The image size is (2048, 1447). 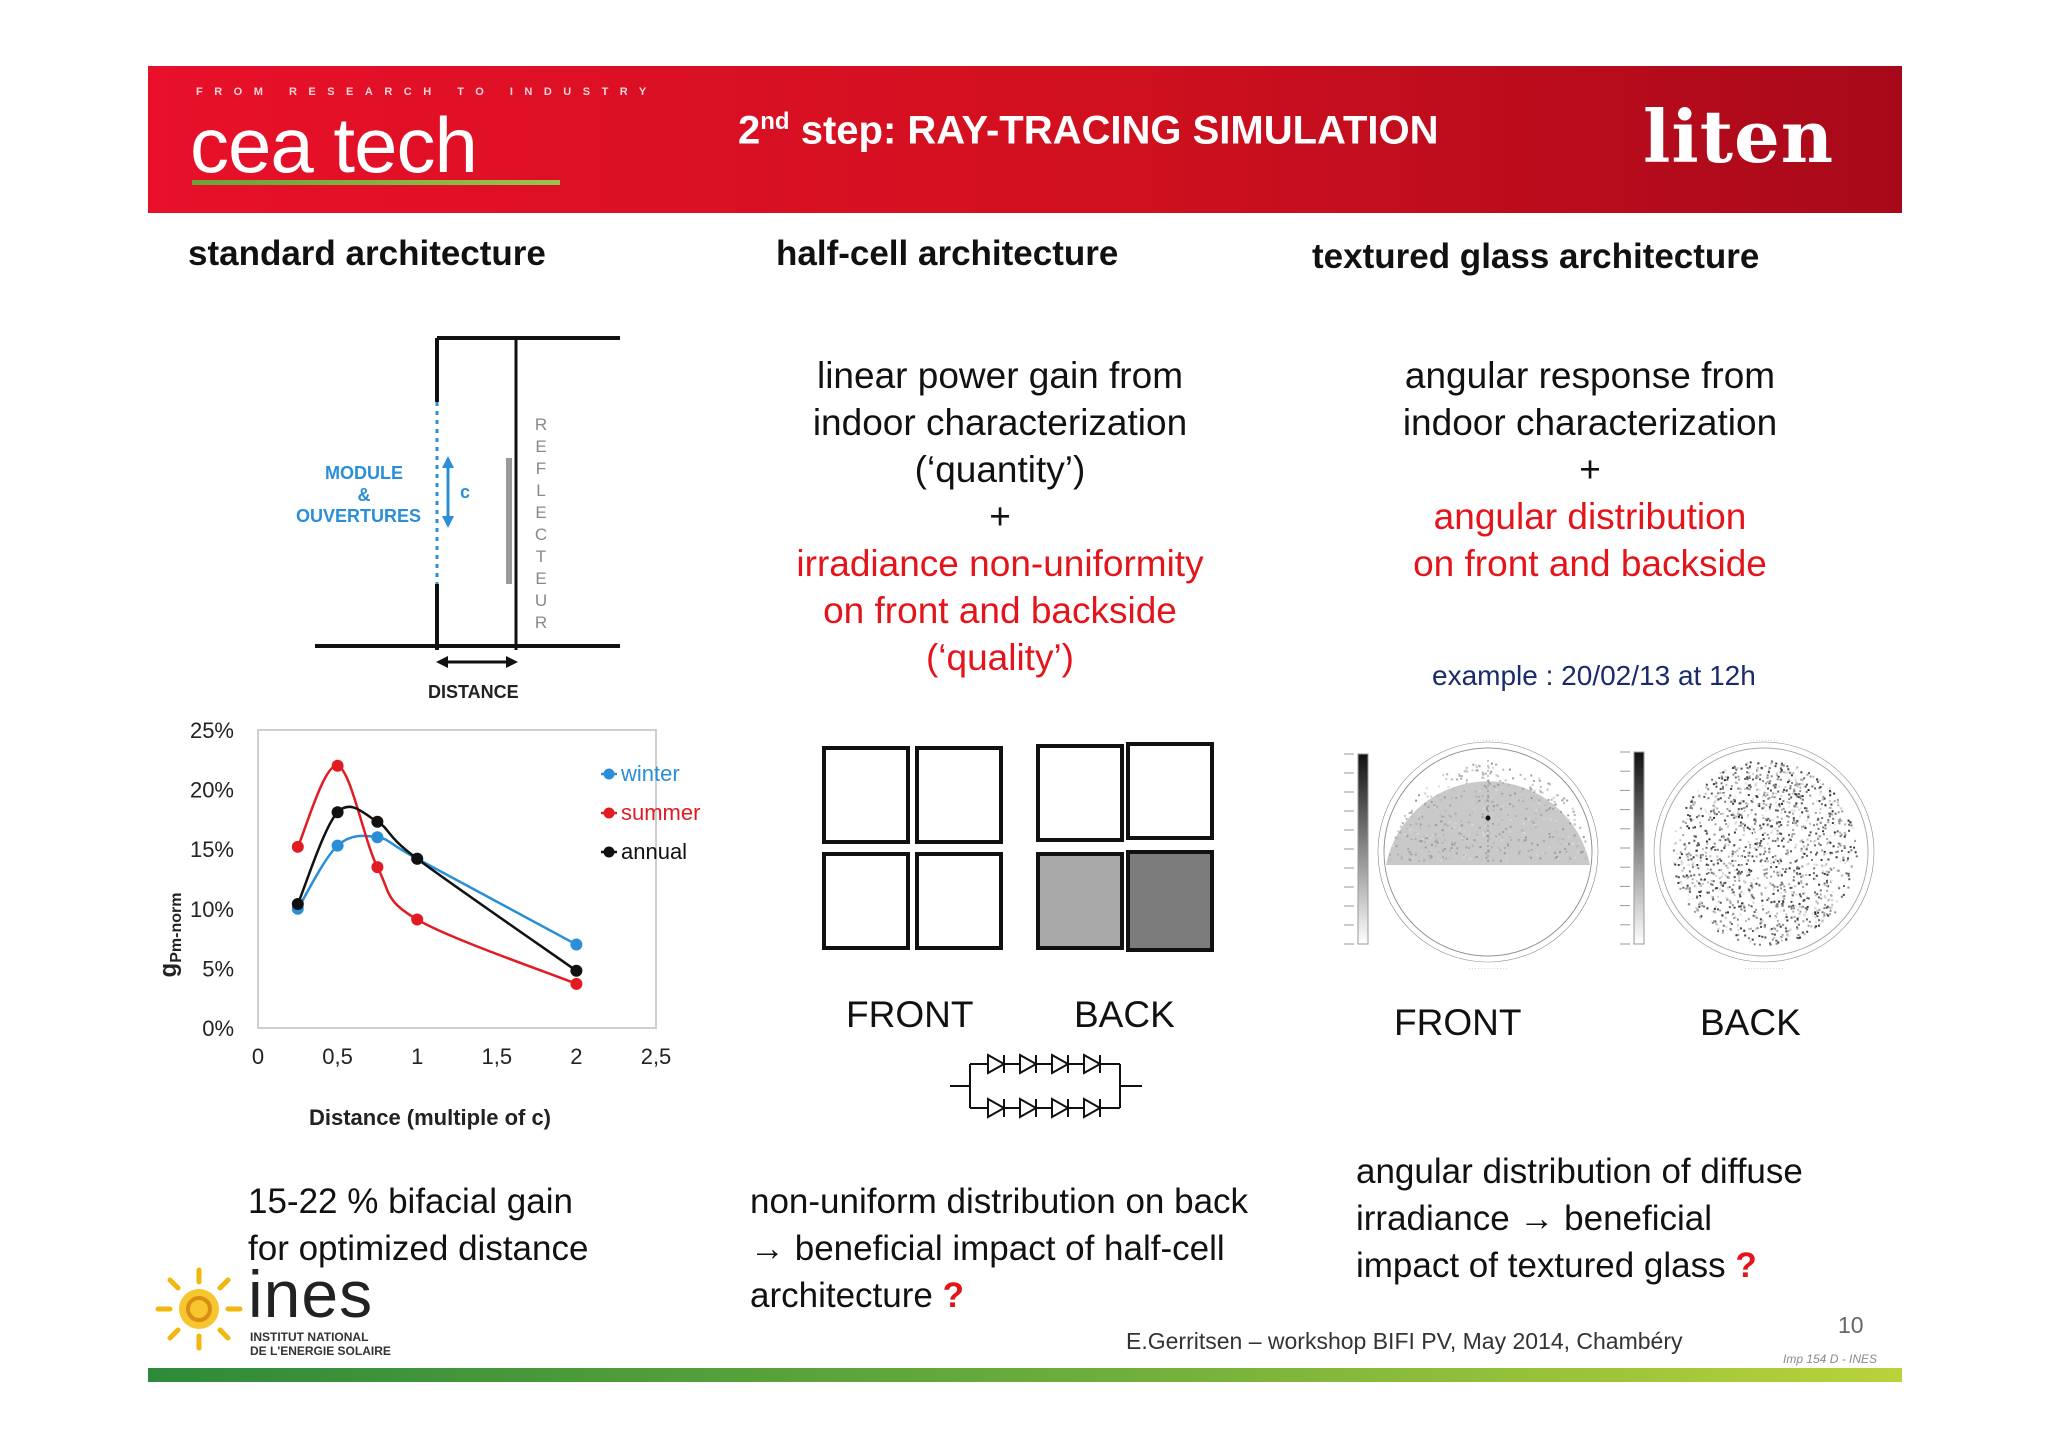 I want to click on footer-bar, so click(x=1025, y=1375).